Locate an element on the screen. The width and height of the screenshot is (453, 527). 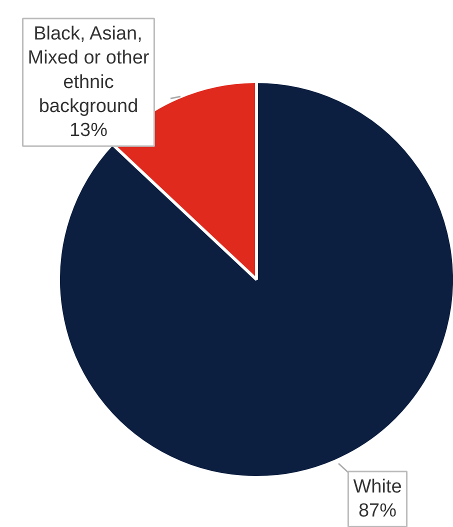
data-label: 87% is located at coordinates (377, 511).